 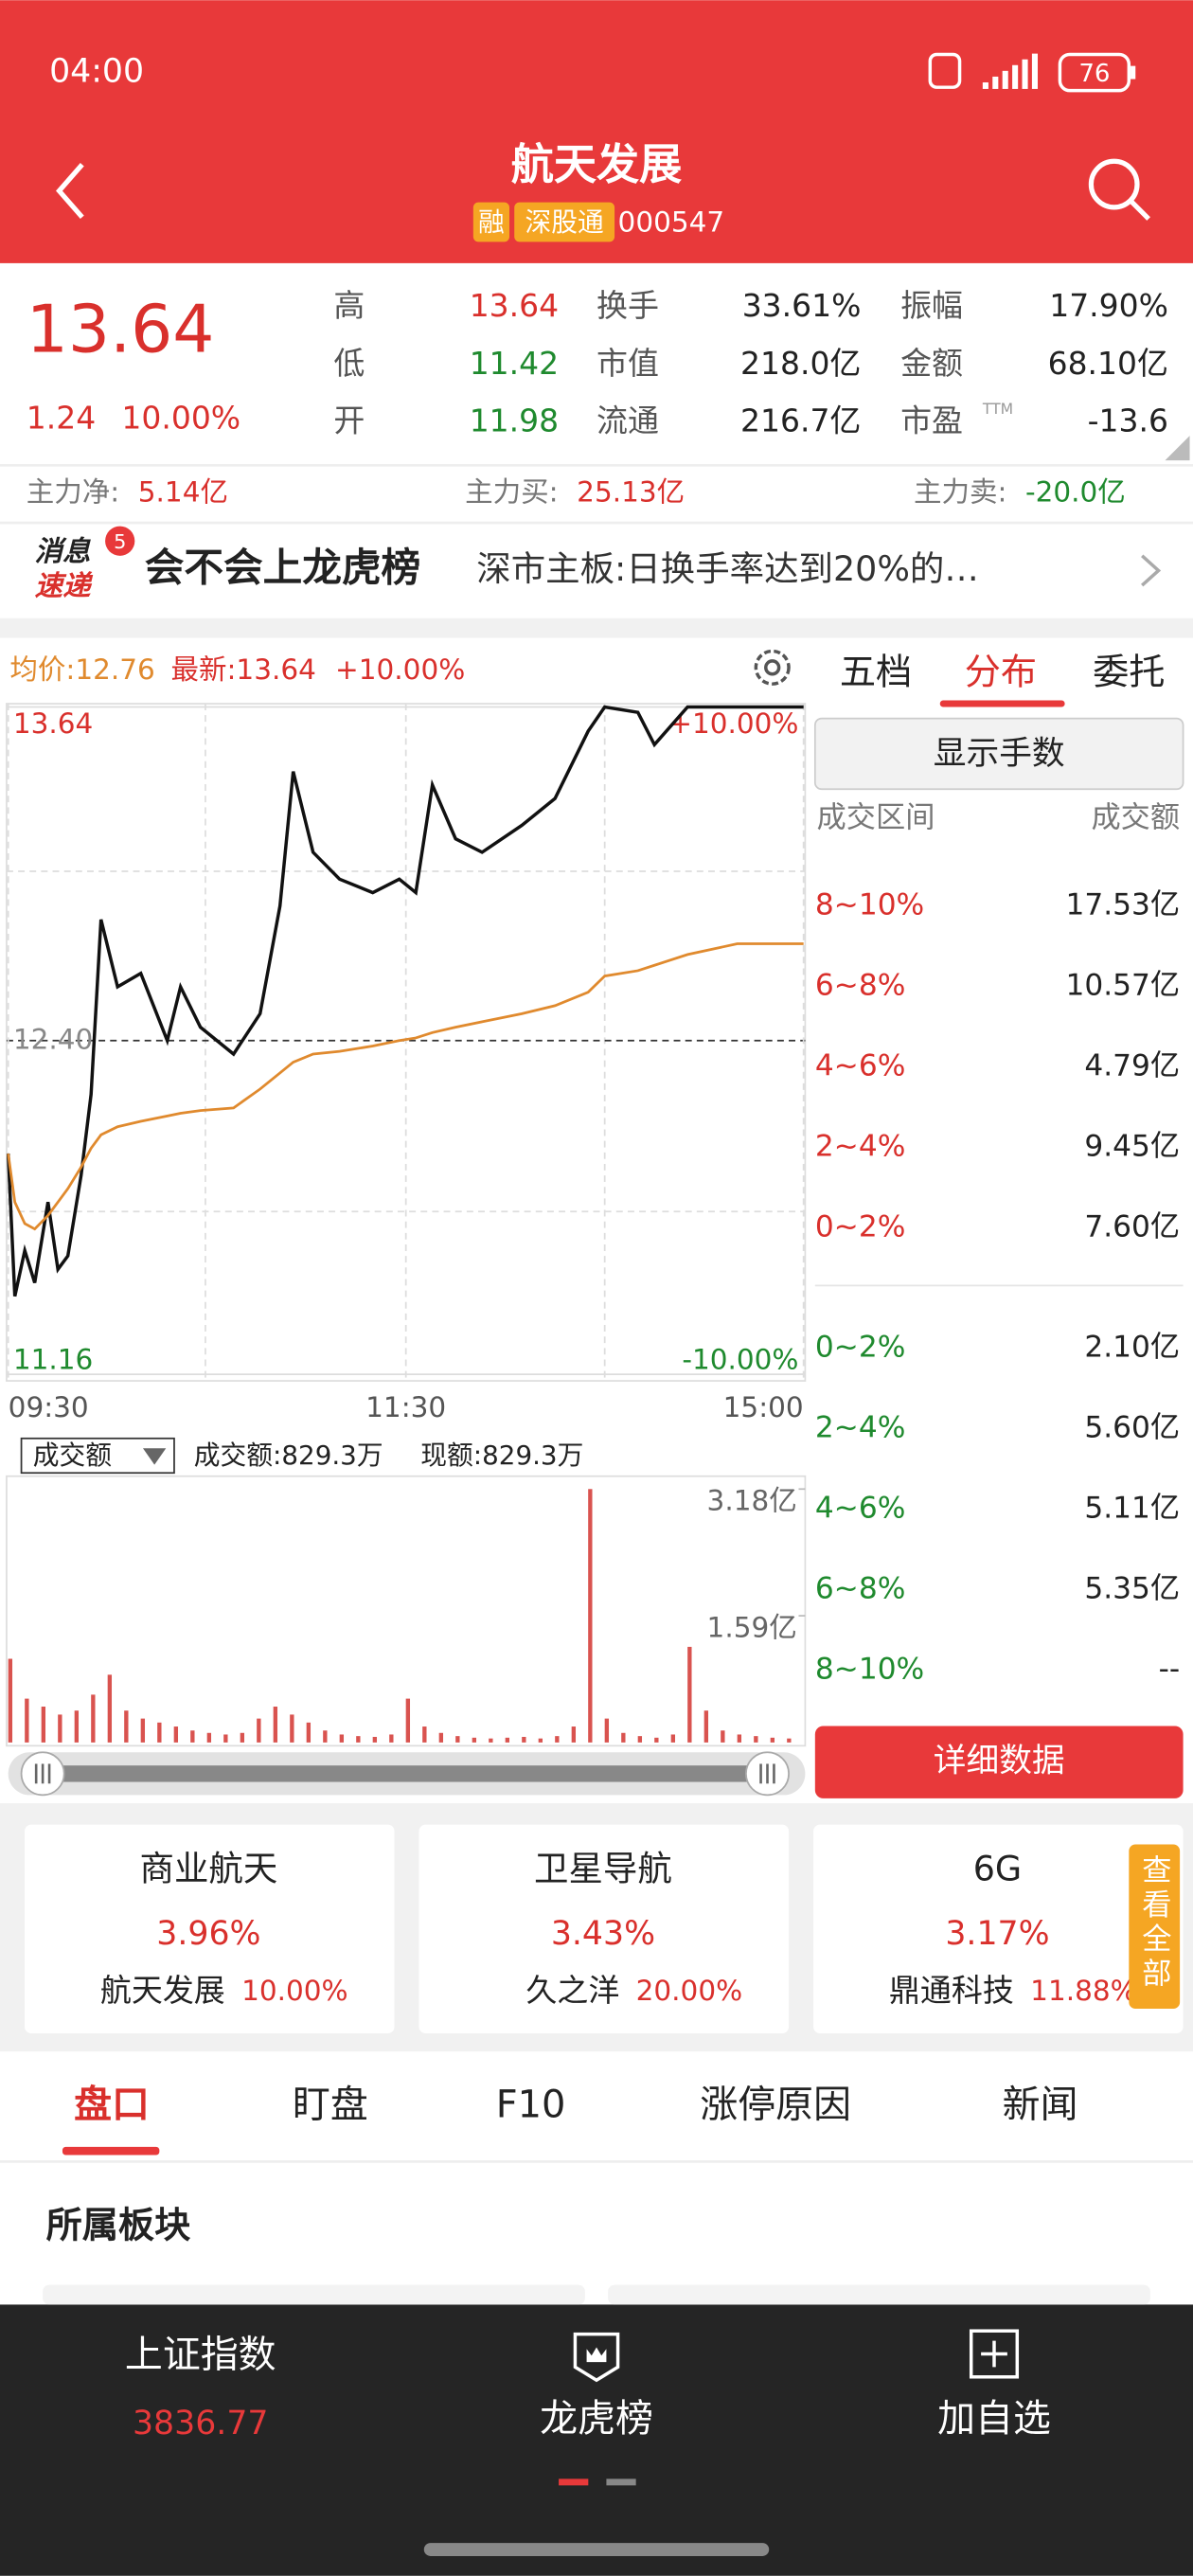 What do you see at coordinates (514, 363) in the screenshot?
I see `stat-value: 11.42` at bounding box center [514, 363].